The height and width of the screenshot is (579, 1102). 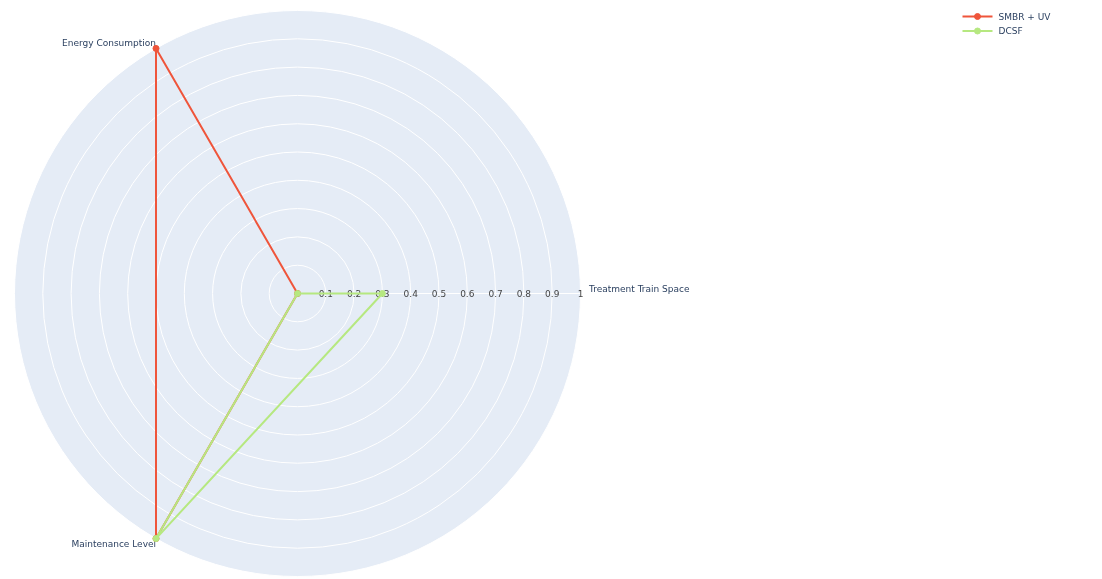 I want to click on y-tick-label: 0.5, so click(x=439, y=294).